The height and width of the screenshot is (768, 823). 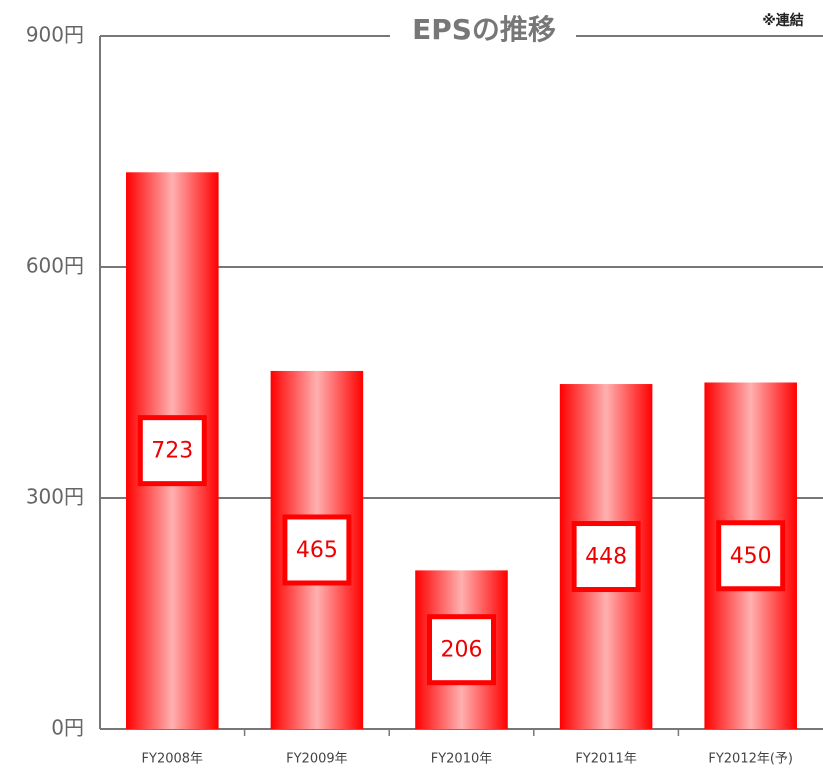 I want to click on x-tick-label: FY2011年, so click(x=606, y=759).